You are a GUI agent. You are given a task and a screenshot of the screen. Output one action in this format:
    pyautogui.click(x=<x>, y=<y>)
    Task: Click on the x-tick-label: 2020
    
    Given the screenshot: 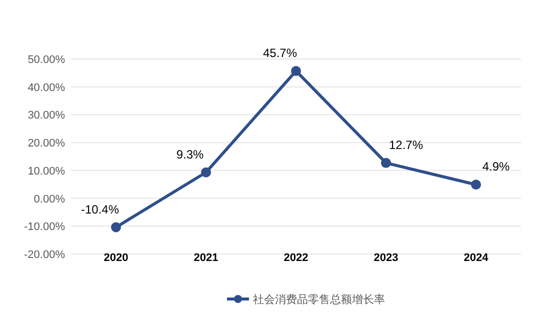 What is the action you would take?
    pyautogui.click(x=116, y=258)
    